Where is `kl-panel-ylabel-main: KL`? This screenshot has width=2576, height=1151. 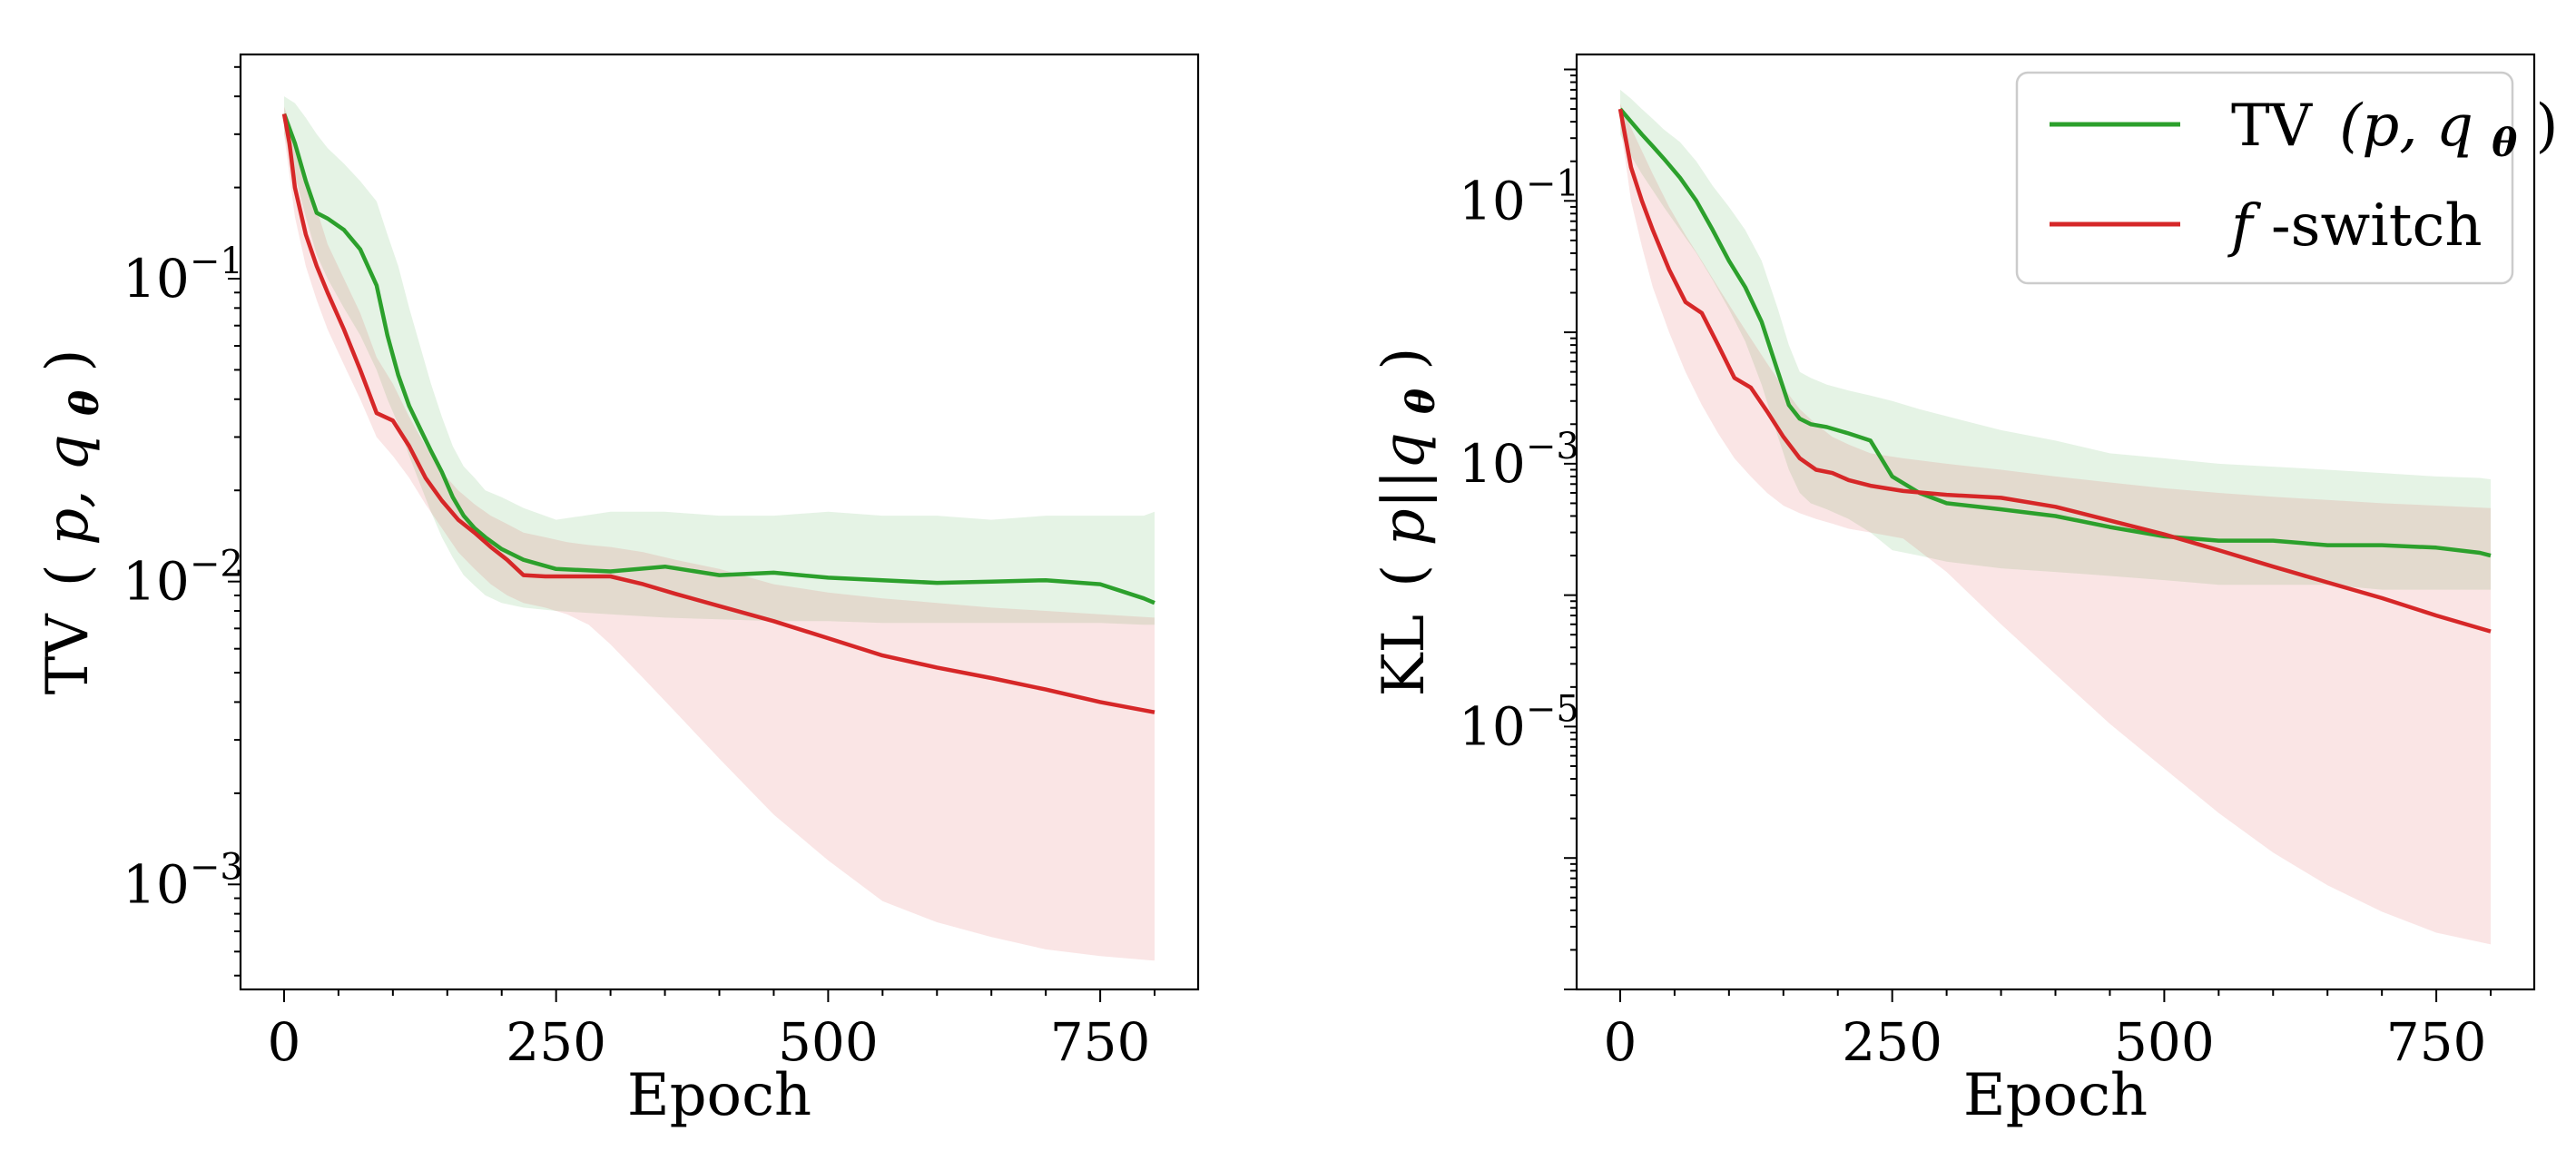 kl-panel-ylabel-main: KL is located at coordinates (1404, 655).